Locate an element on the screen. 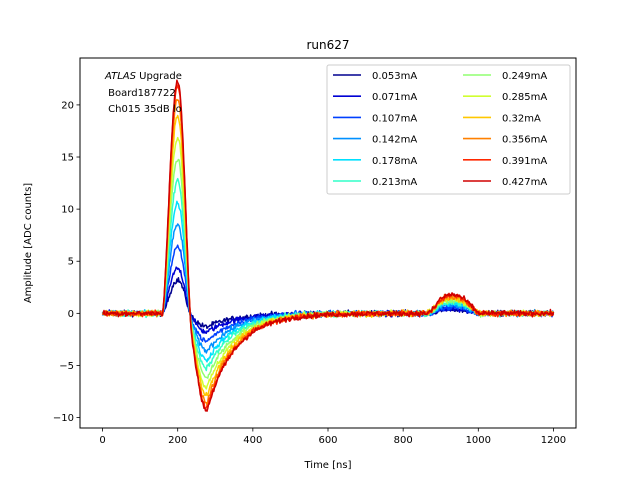  legend-label: 0.285mA is located at coordinates (524, 97).